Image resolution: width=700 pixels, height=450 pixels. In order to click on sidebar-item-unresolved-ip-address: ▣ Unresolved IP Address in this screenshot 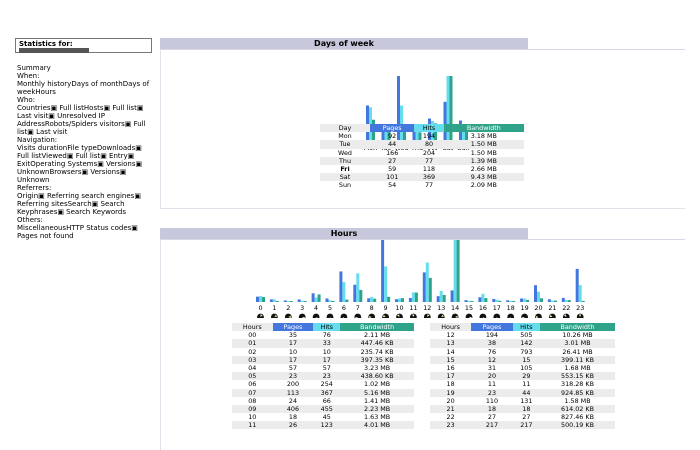, I will do `click(61, 120)`.